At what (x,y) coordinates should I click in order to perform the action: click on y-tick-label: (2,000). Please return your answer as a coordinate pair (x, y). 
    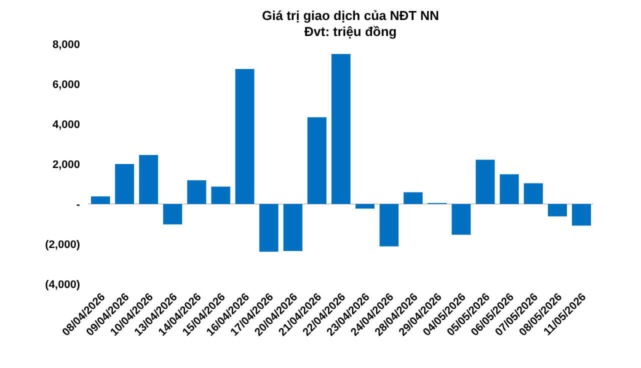
    Looking at the image, I should click on (62, 244).